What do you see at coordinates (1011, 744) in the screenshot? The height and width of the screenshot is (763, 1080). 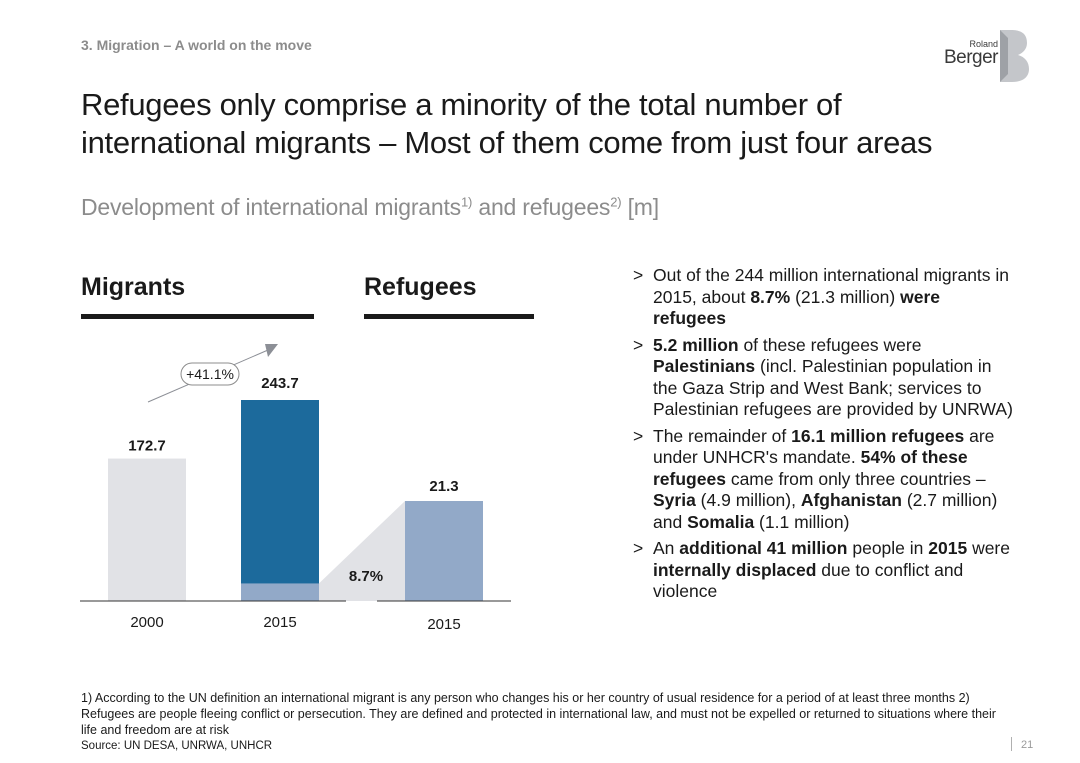 I see `page-number-divider` at bounding box center [1011, 744].